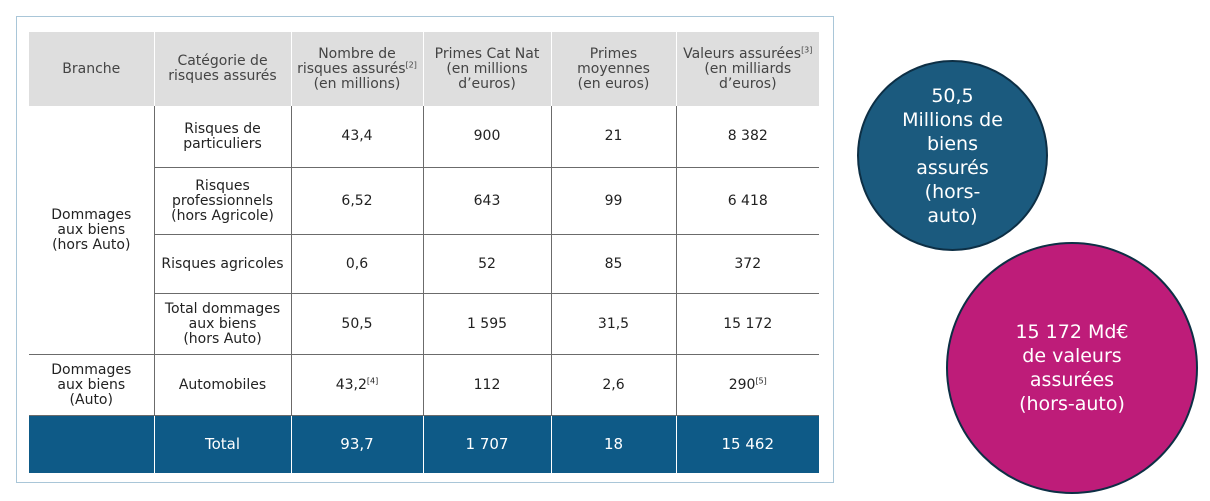 The width and height of the screenshot is (1210, 501). Describe the element at coordinates (747, 137) in the screenshot. I see `cell-valeurs: 8 382` at that location.